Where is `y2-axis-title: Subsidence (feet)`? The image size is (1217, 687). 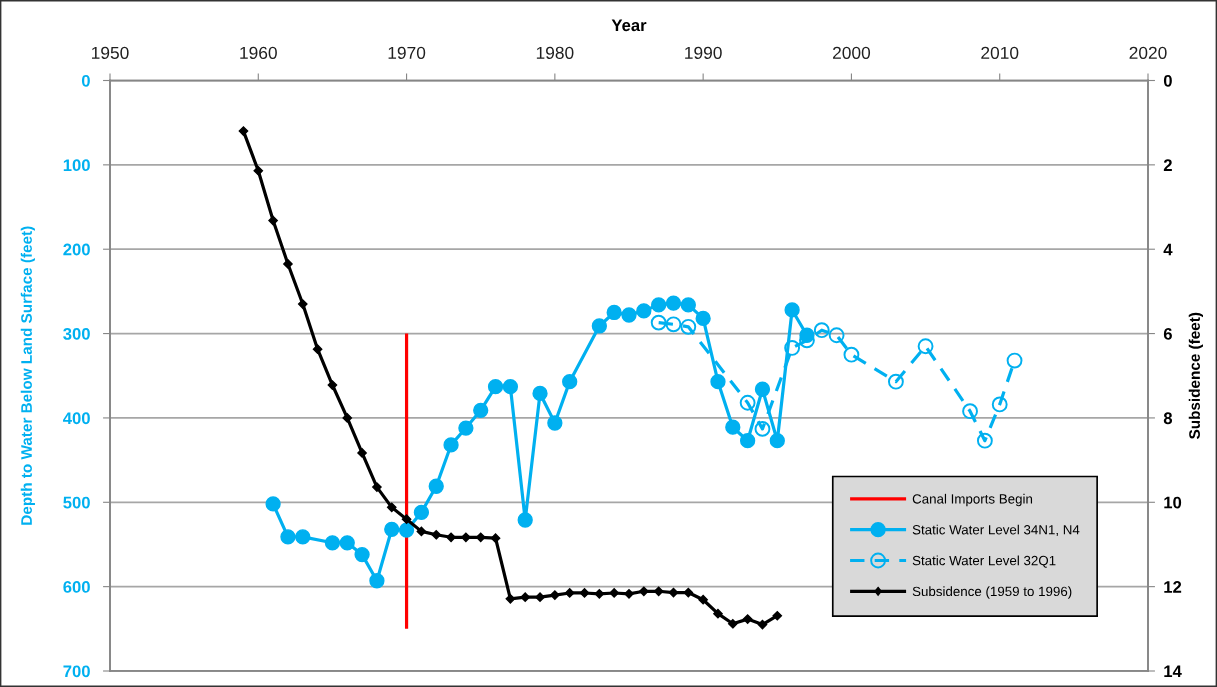
y2-axis-title: Subsidence (feet) is located at coordinates (1195, 375).